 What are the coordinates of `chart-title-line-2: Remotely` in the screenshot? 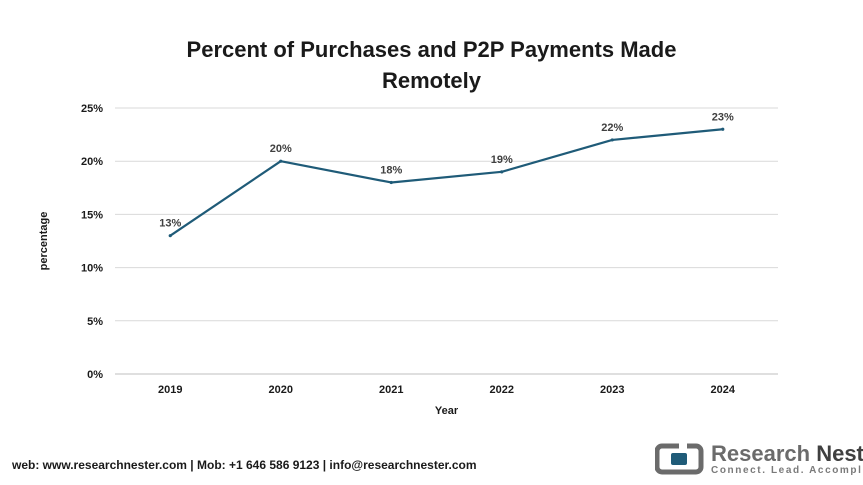 It's located at (431, 80).